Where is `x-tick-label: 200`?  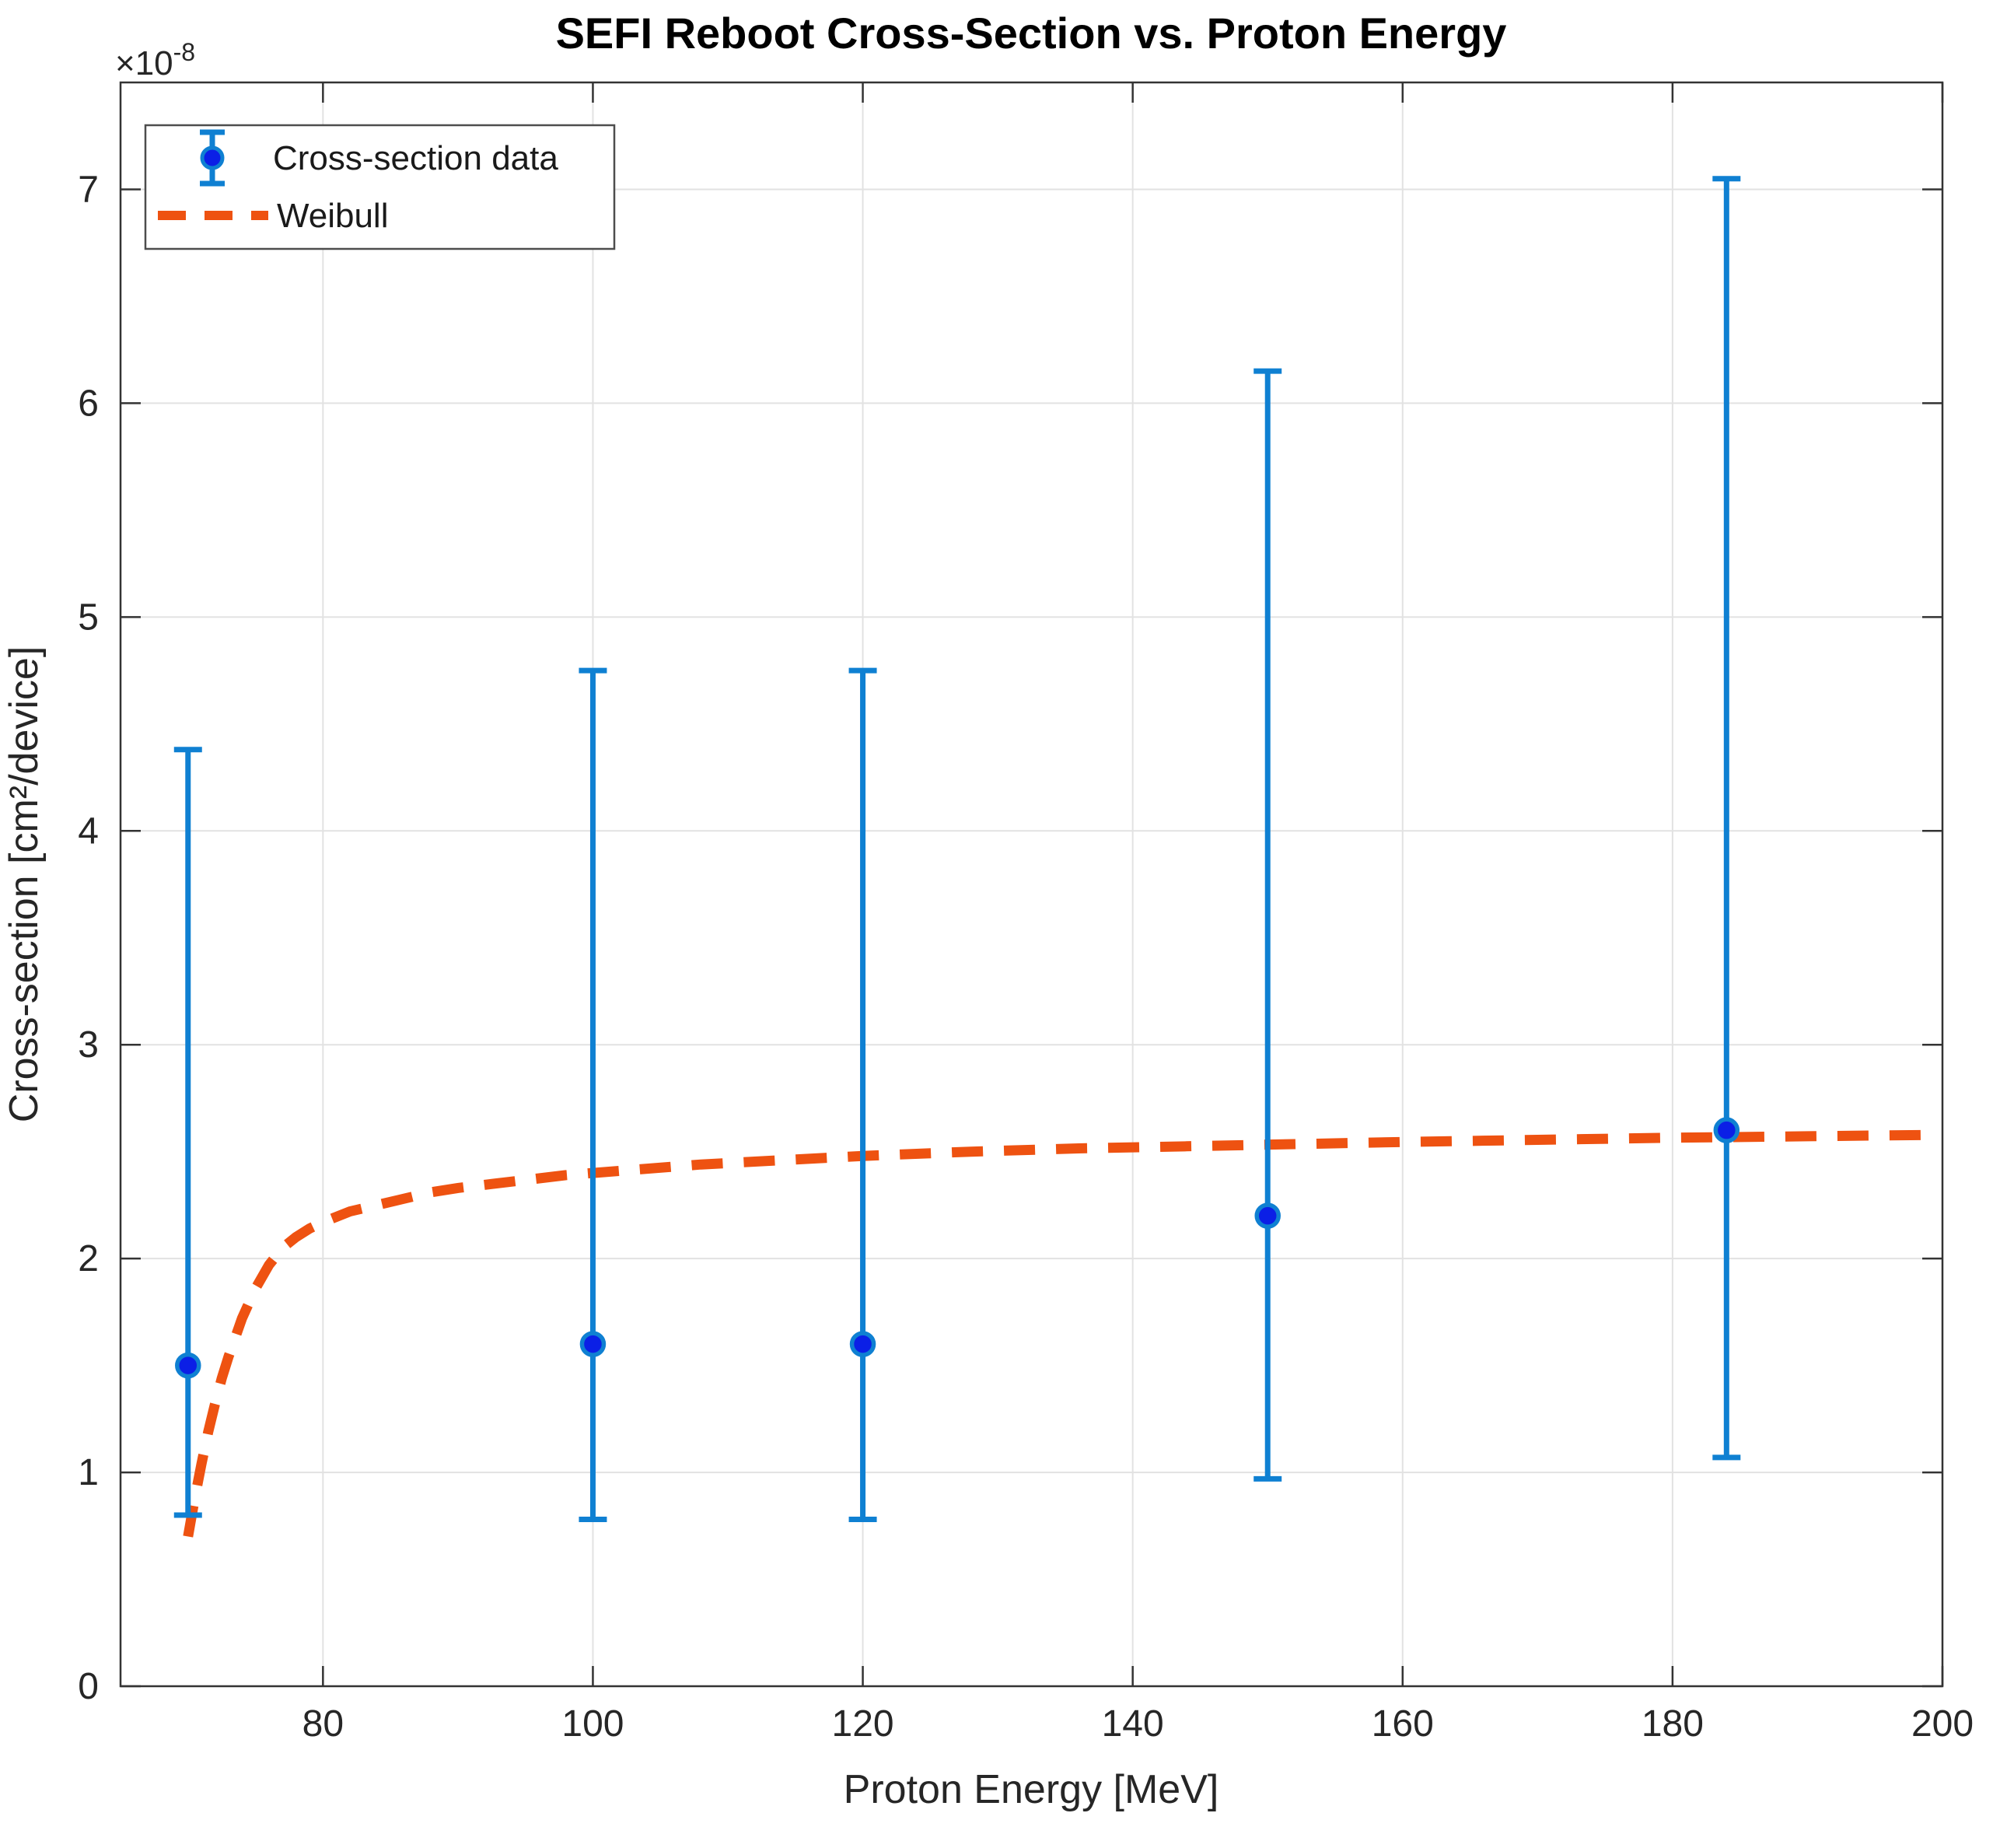
x-tick-label: 200 is located at coordinates (1942, 1724).